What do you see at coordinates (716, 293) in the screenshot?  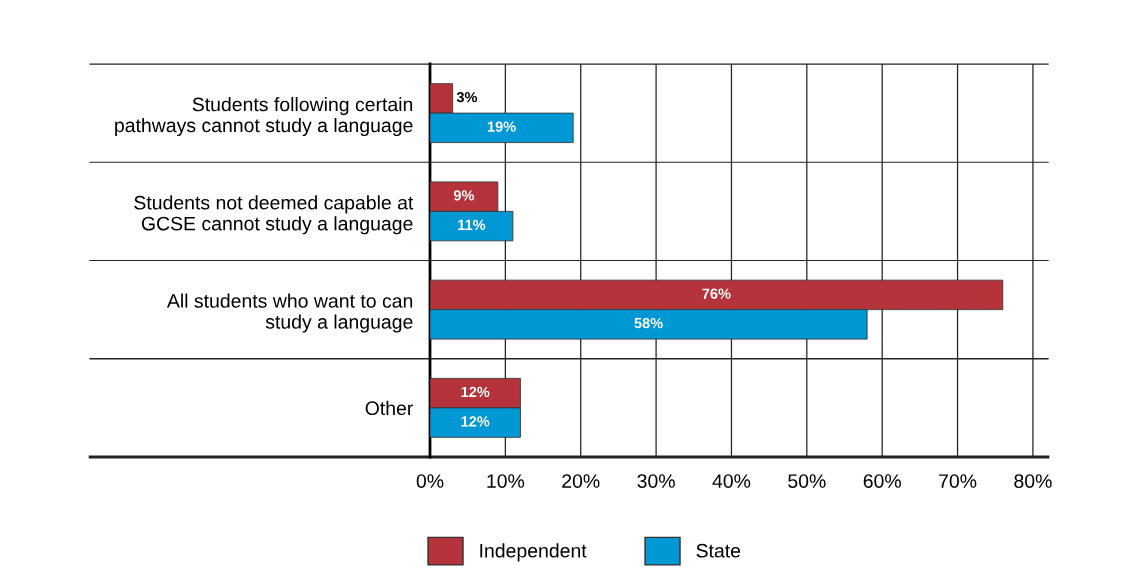 I see `data-label: 76%` at bounding box center [716, 293].